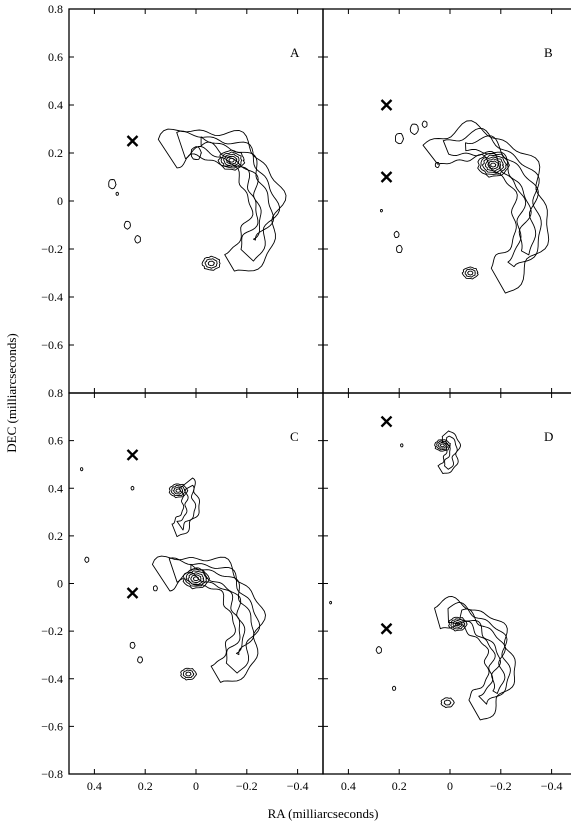 The width and height of the screenshot is (571, 825). Describe the element at coordinates (548, 52) in the screenshot. I see `panel-label-b: B` at that location.